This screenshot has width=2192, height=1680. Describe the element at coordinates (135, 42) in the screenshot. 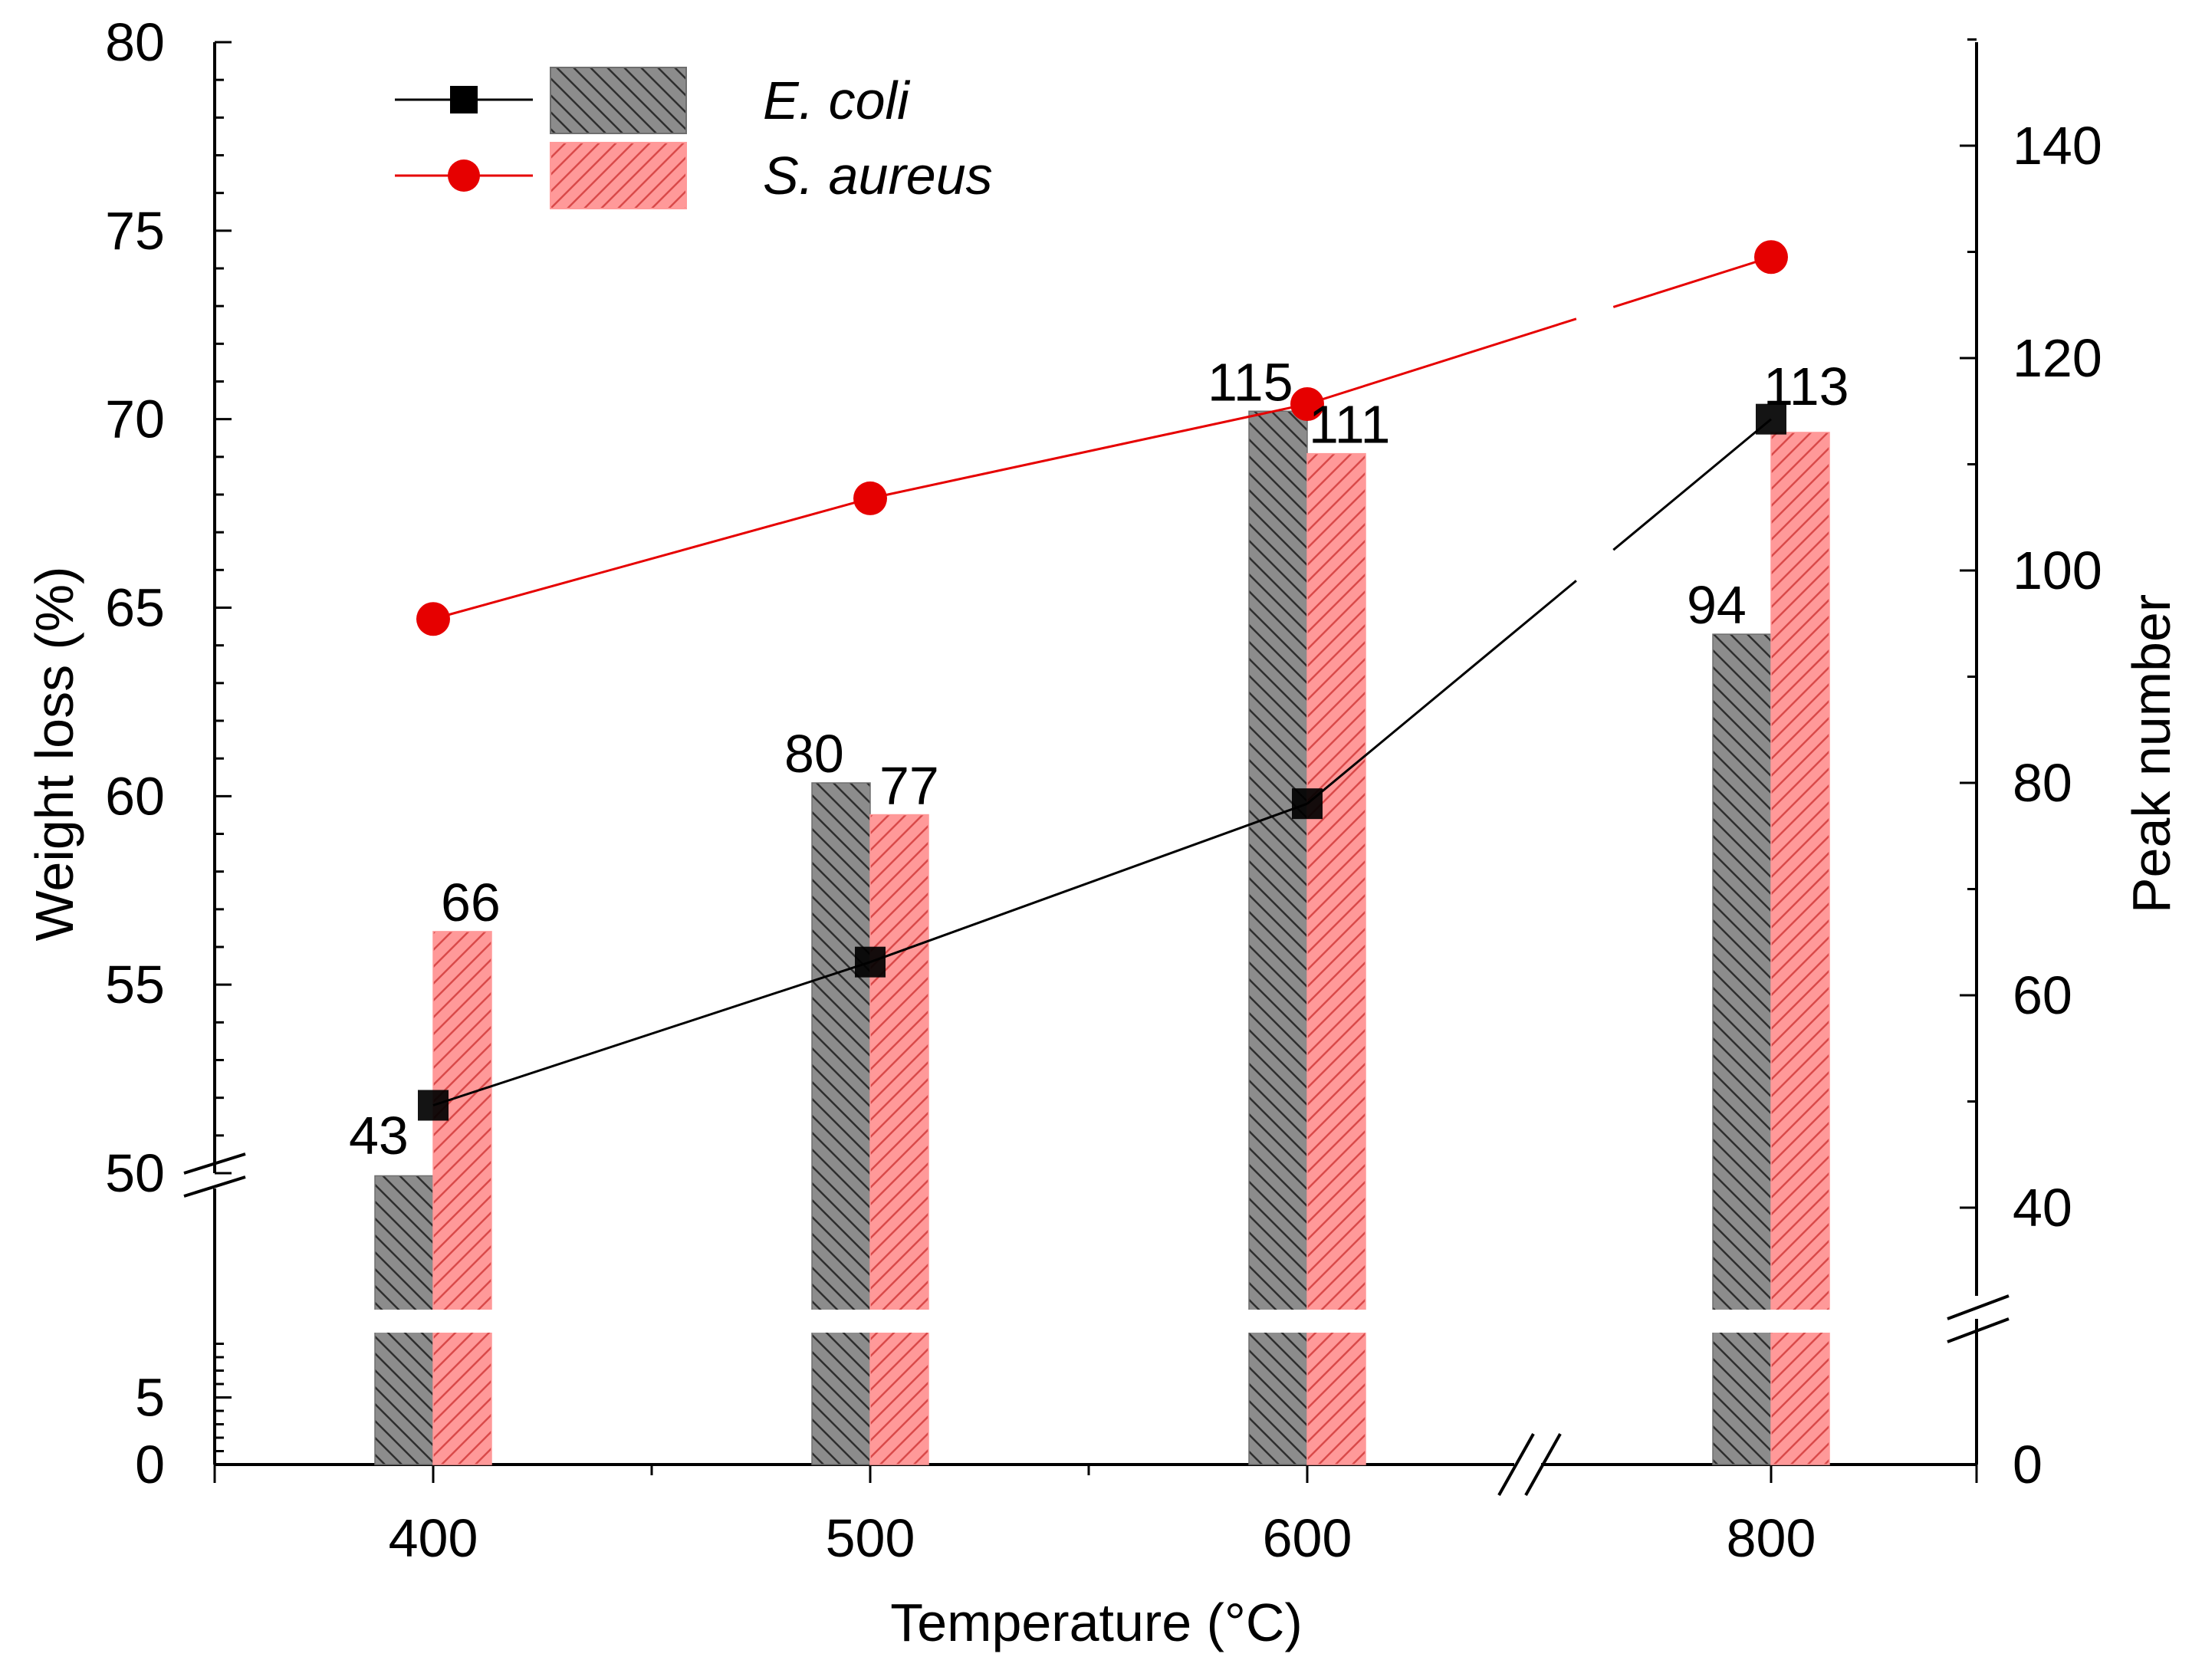

I see `left-tick-label: 80` at that location.